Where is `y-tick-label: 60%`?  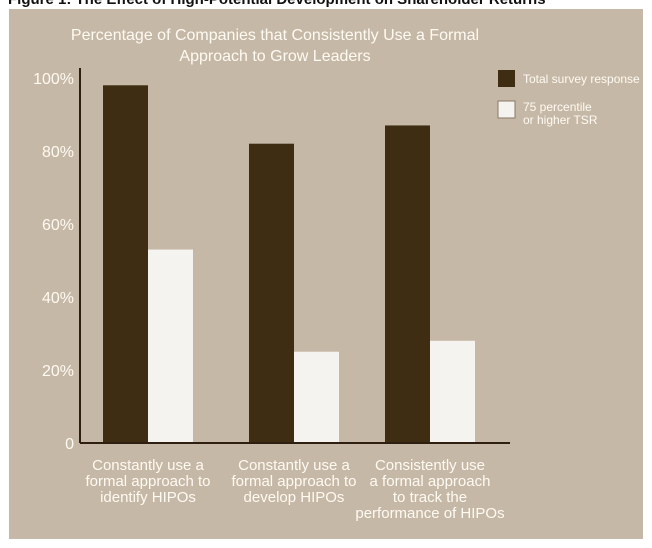
y-tick-label: 60% is located at coordinates (58, 225).